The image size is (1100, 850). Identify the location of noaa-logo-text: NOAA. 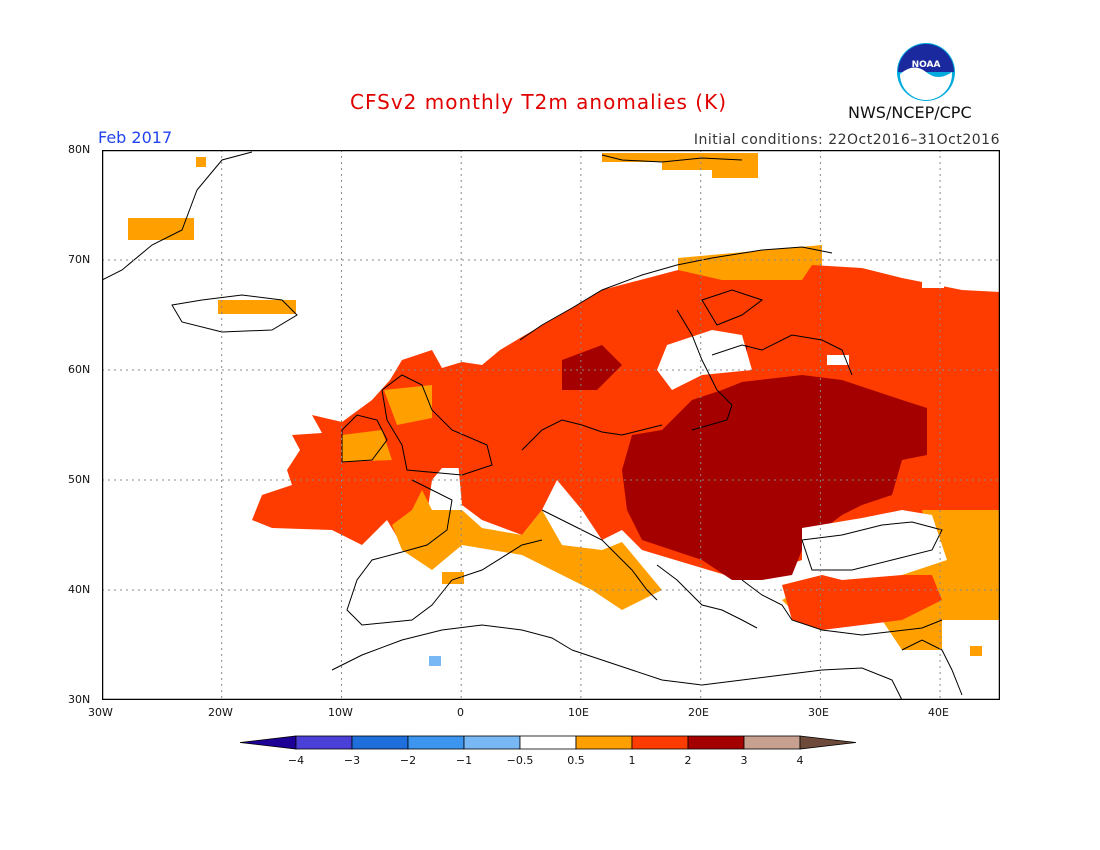
(926, 65).